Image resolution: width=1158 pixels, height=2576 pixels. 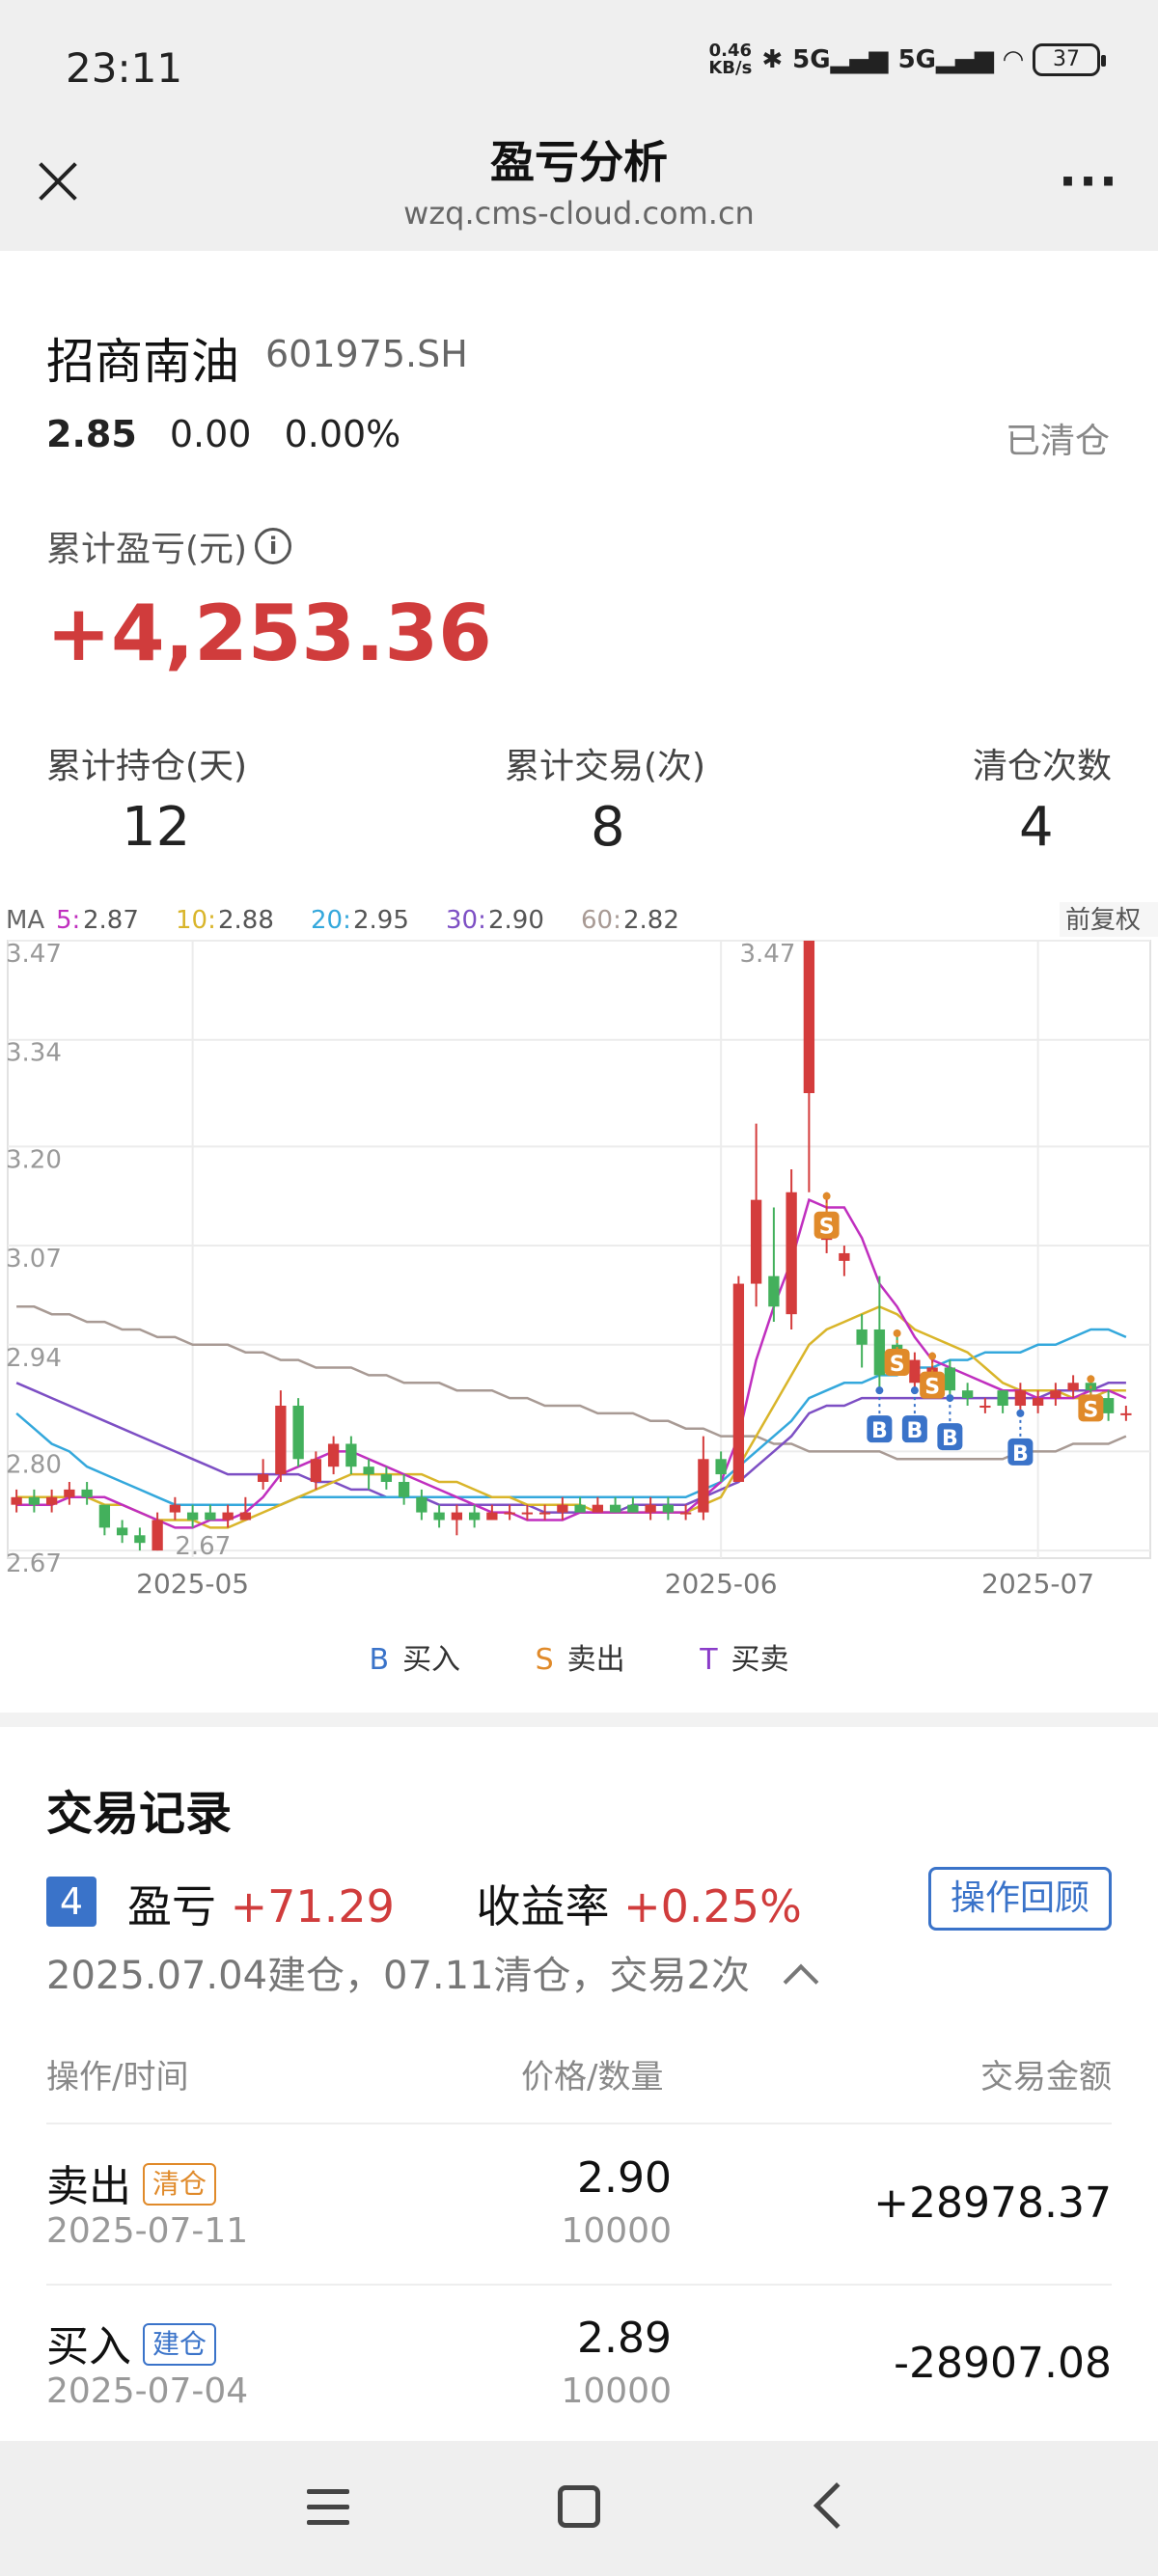 What do you see at coordinates (516, 920) in the screenshot?
I see `ma-value-30: 2.90` at bounding box center [516, 920].